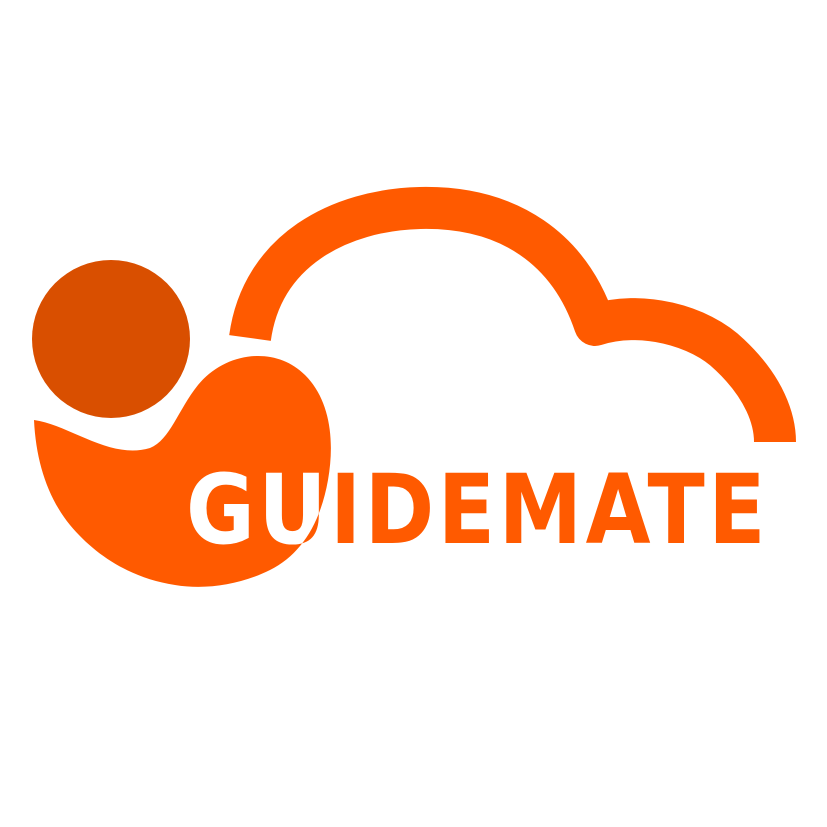 The image size is (827, 827). What do you see at coordinates (111, 339) in the screenshot?
I see `person-head-icon` at bounding box center [111, 339].